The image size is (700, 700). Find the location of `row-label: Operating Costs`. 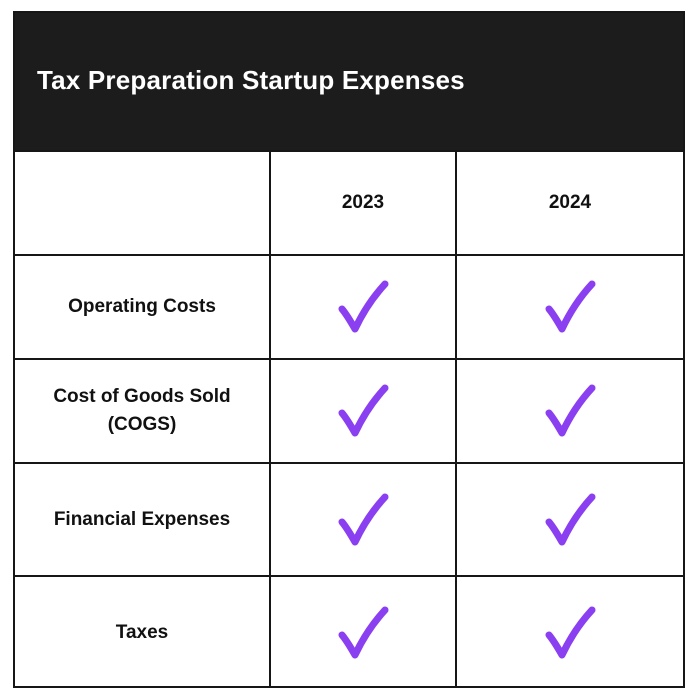

row-label: Operating Costs is located at coordinates (143, 307).